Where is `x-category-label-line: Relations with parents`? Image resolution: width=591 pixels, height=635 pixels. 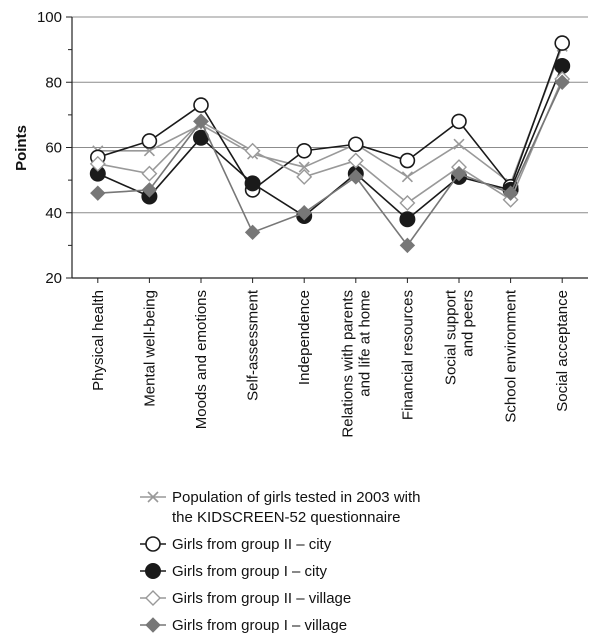 x-category-label-line: Relations with parents is located at coordinates (347, 364).